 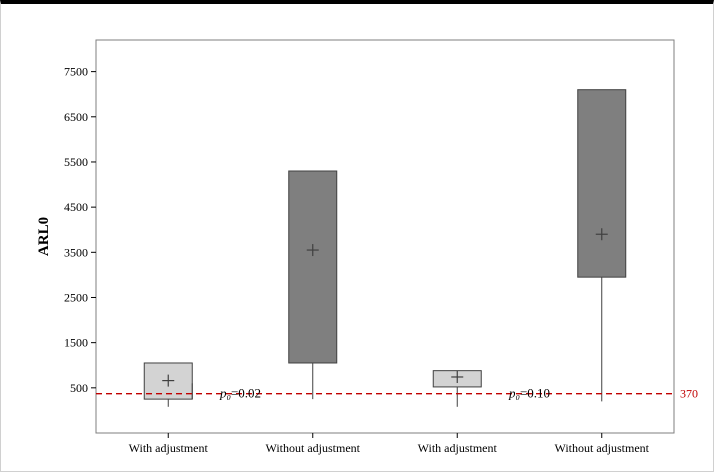 I want to click on y-tick-label: 3500, so click(x=76, y=252).